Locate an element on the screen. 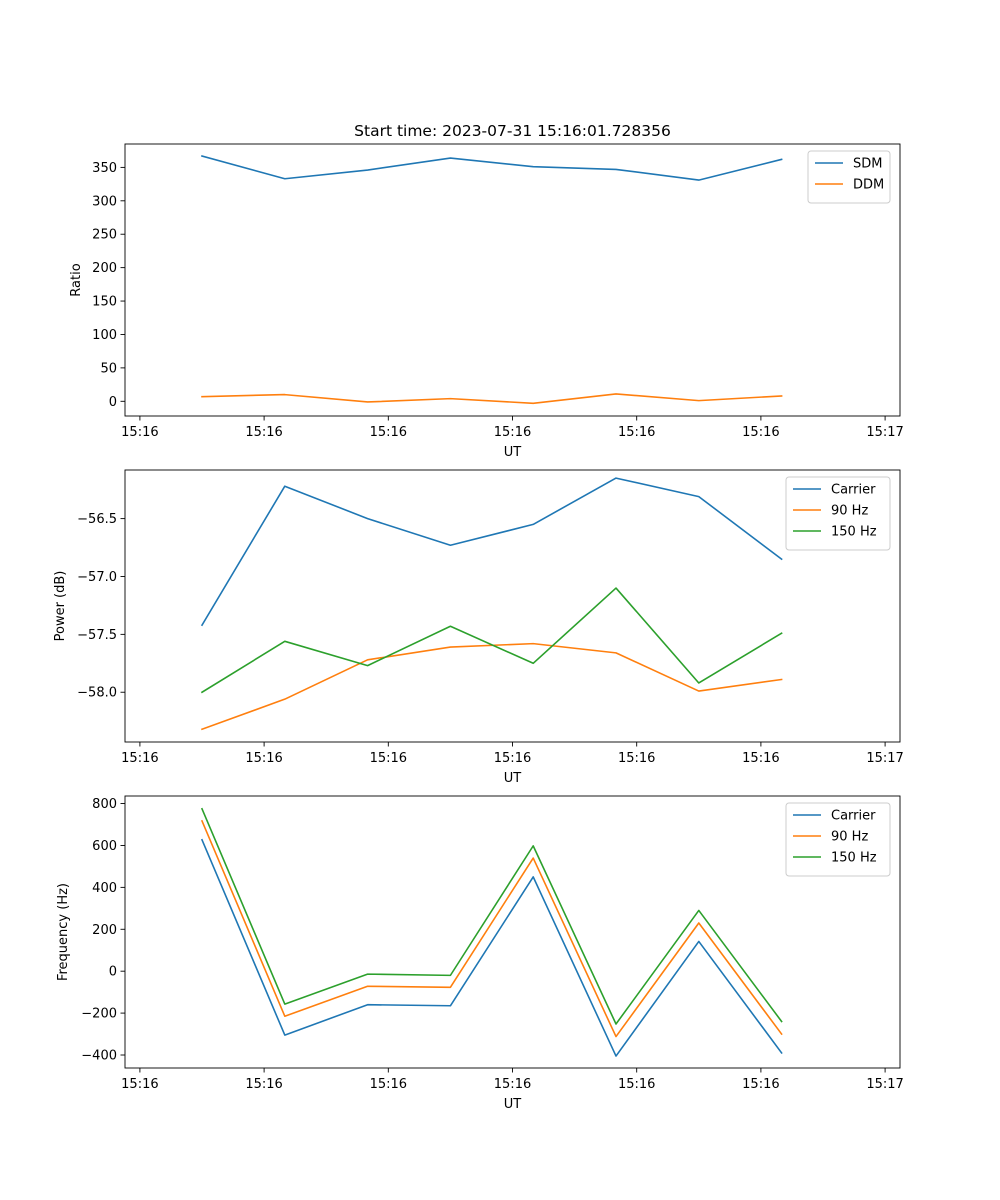  ratio-series-line-ddm is located at coordinates (492, 399).